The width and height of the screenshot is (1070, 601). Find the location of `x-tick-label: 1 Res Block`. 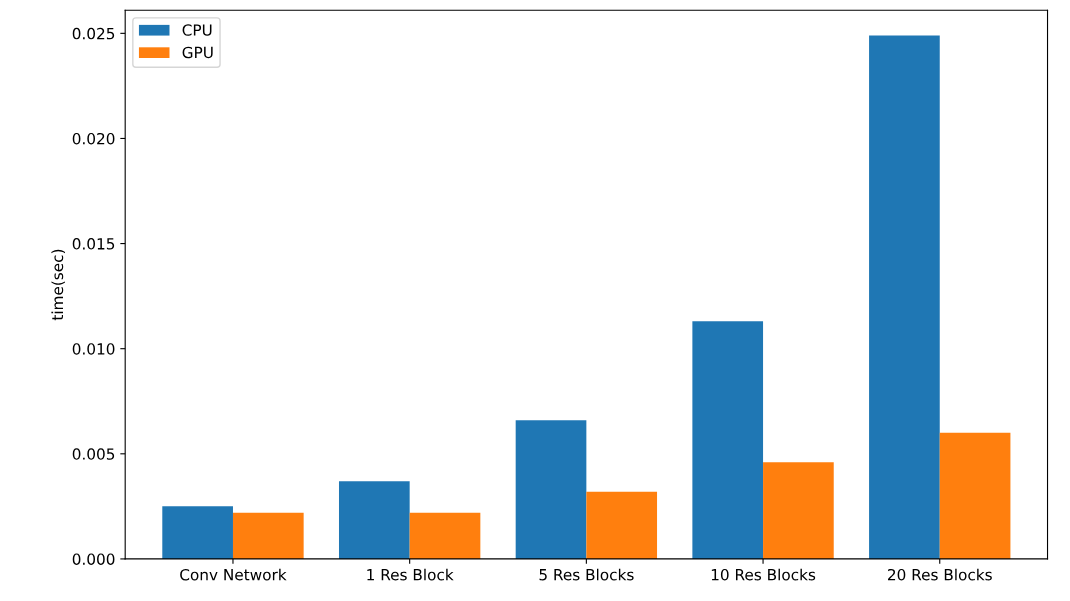

x-tick-label: 1 Res Block is located at coordinates (410, 574).